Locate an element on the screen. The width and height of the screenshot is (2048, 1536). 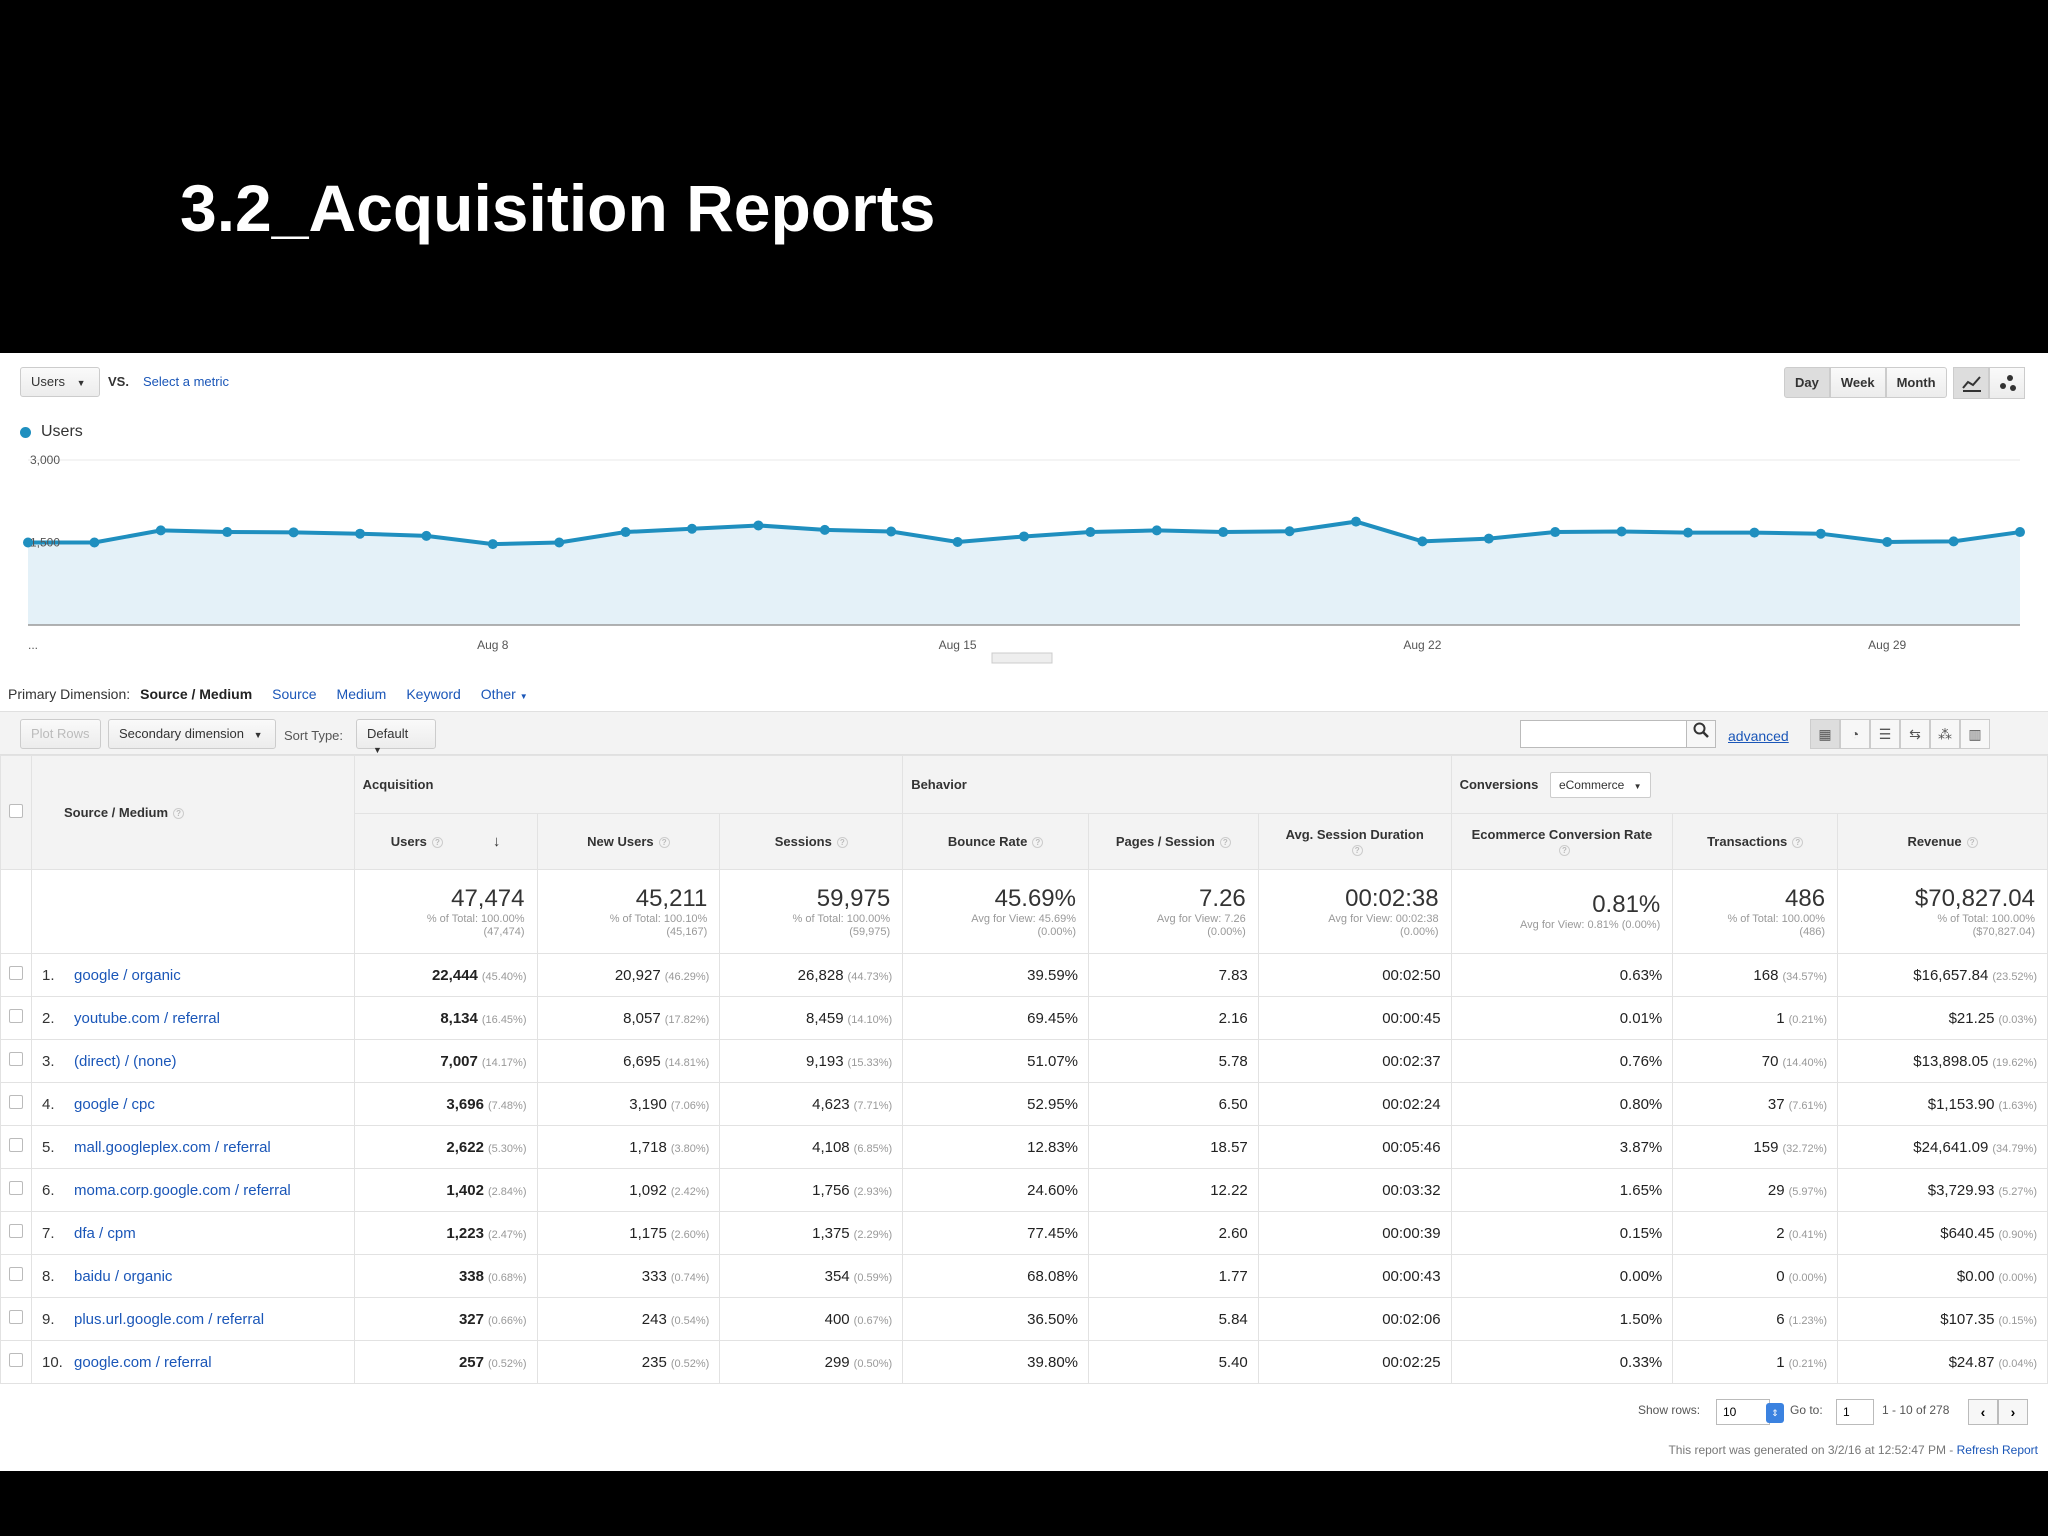
pivot-icon: ▥ is located at coordinates (1975, 734).